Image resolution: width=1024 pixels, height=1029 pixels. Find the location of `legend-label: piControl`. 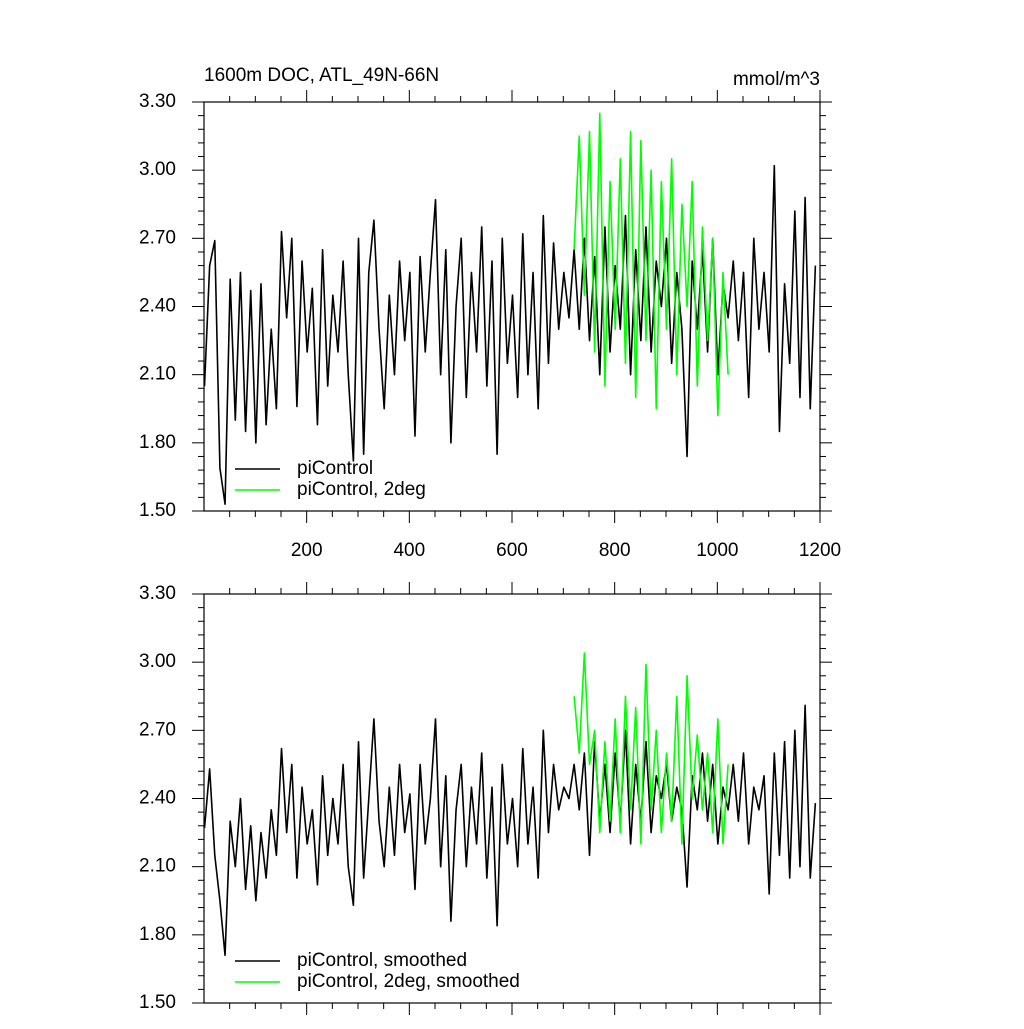

legend-label: piControl is located at coordinates (335, 468).